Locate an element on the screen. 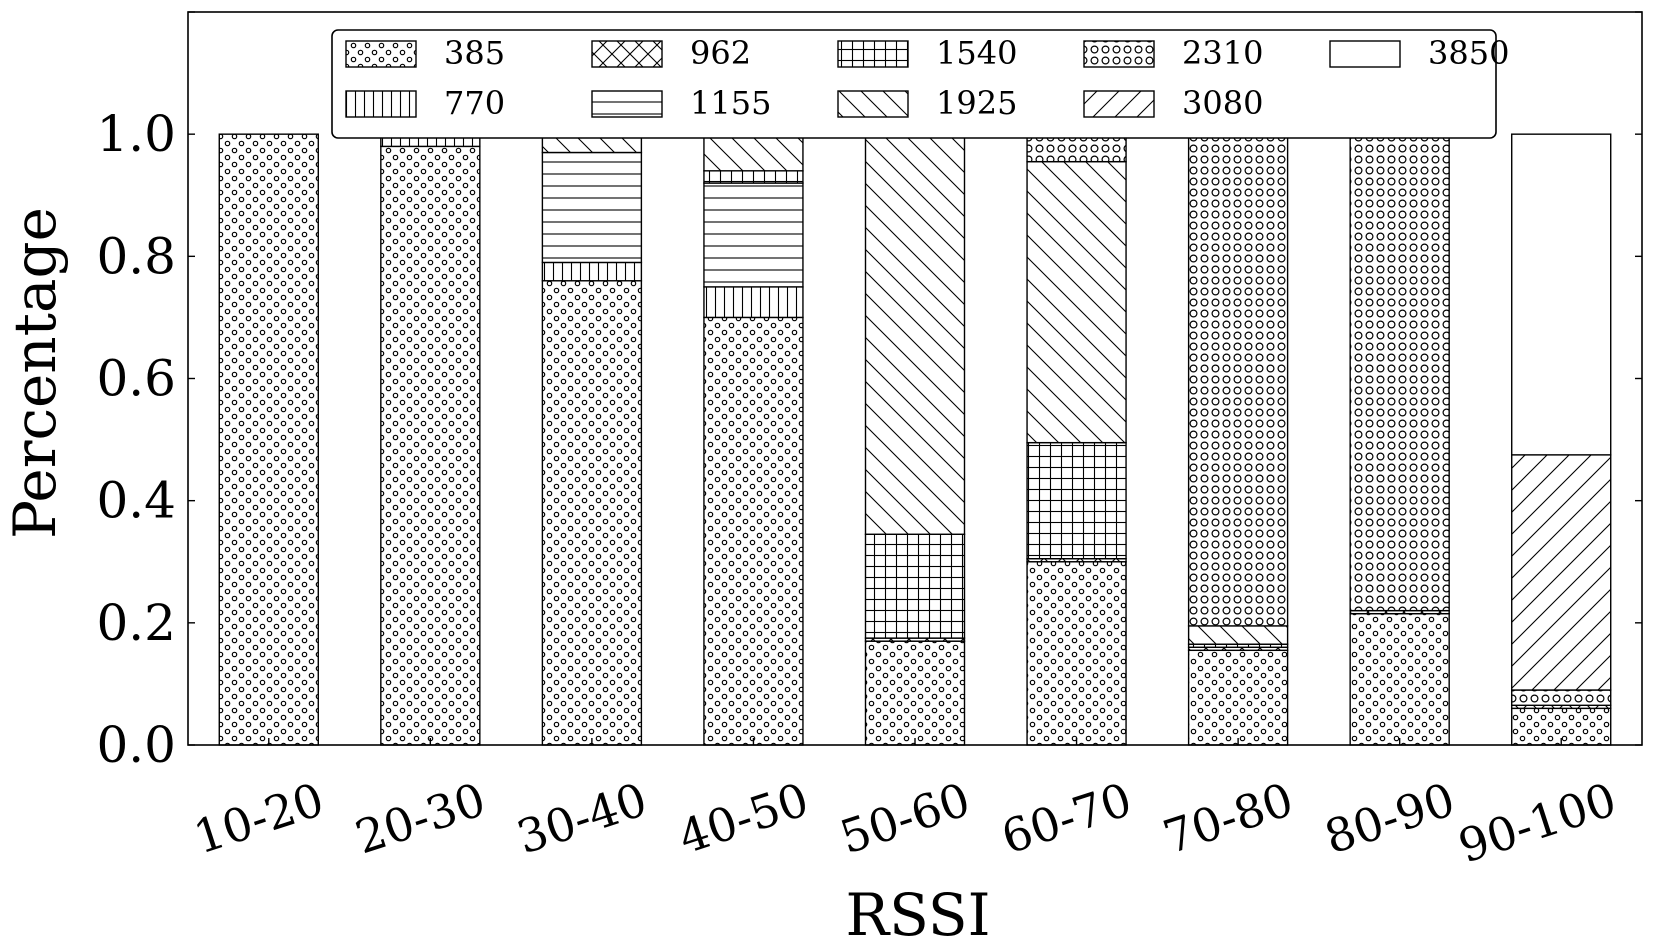 This screenshot has height=949, width=1680. x-axis-title: RSSI is located at coordinates (917, 915).